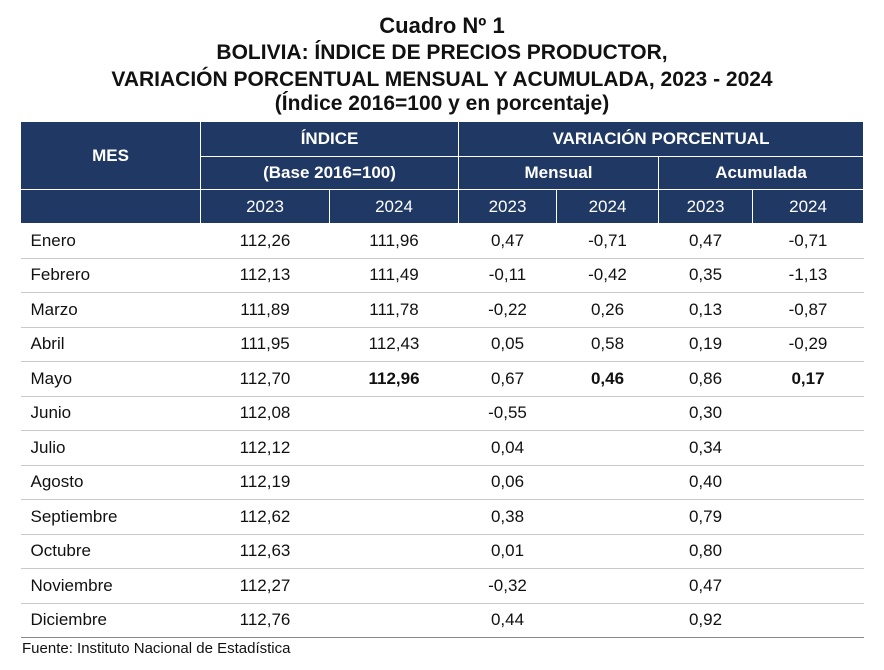 The width and height of the screenshot is (884, 670). I want to click on header-variacion: VARIACIÓN PORCENTUAL, so click(661, 139).